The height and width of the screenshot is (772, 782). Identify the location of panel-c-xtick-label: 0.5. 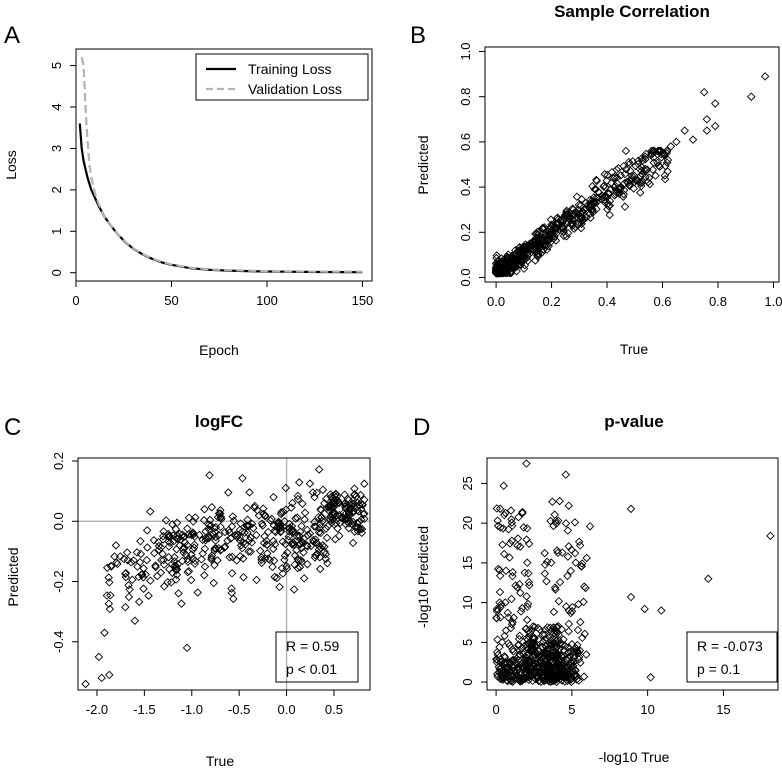
(334, 709).